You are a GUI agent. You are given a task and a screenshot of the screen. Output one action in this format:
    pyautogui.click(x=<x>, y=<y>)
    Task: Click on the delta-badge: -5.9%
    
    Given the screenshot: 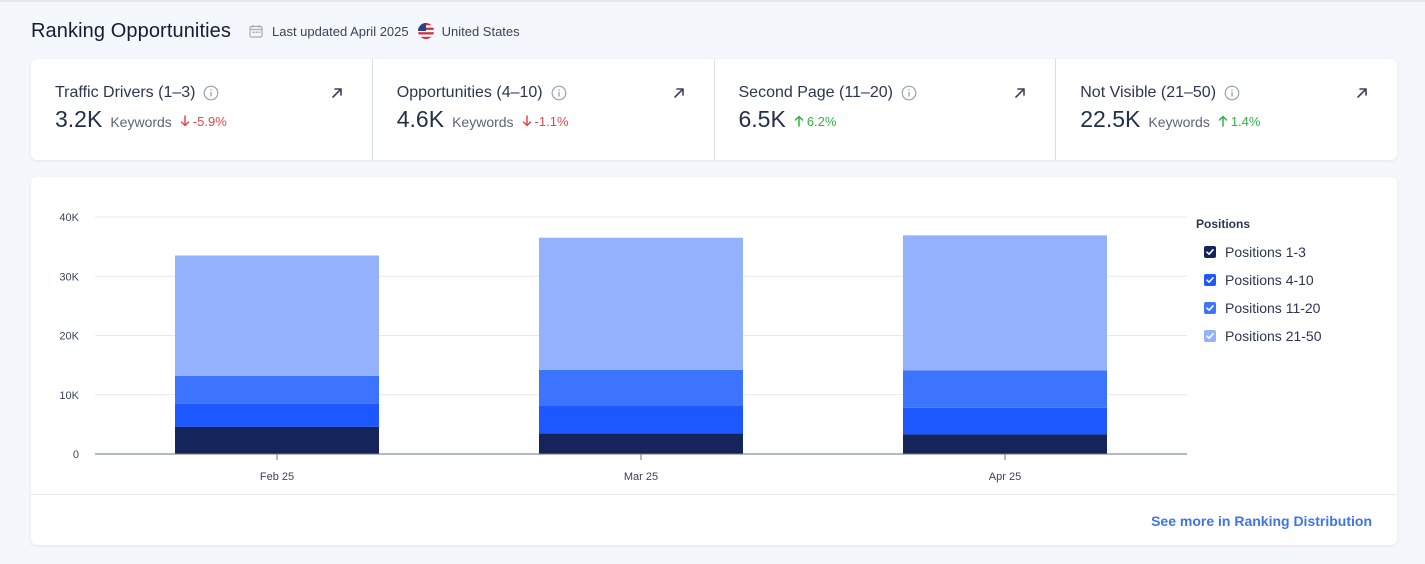 What is the action you would take?
    pyautogui.click(x=203, y=121)
    